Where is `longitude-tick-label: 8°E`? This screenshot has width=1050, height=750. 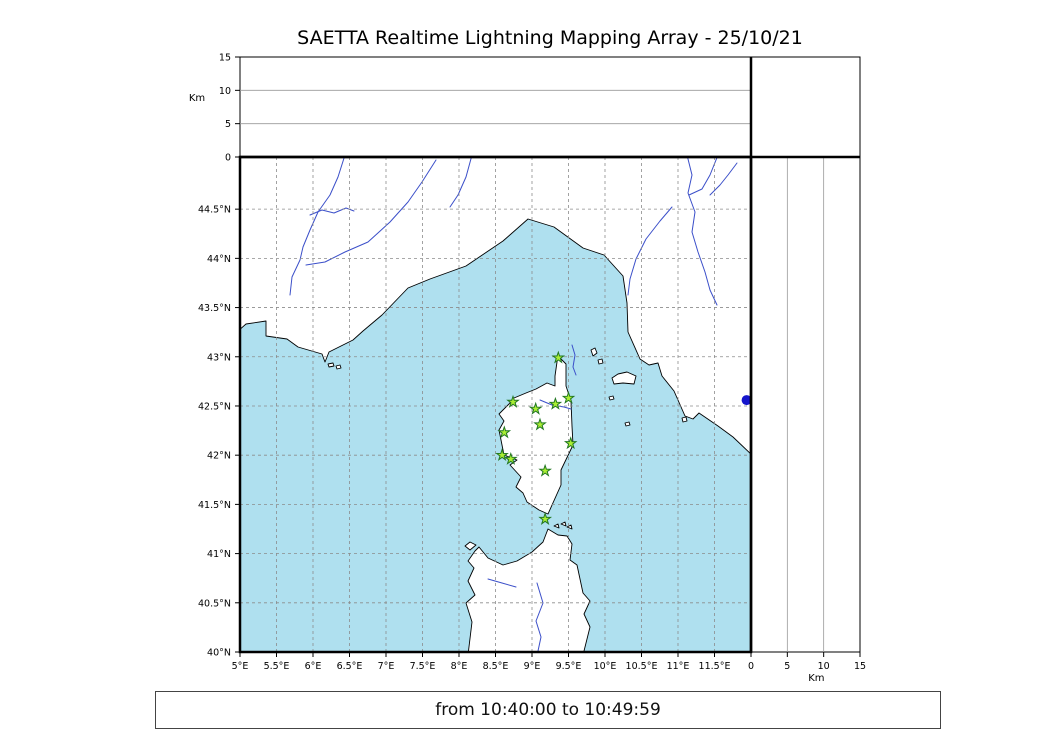 longitude-tick-label: 8°E is located at coordinates (459, 666).